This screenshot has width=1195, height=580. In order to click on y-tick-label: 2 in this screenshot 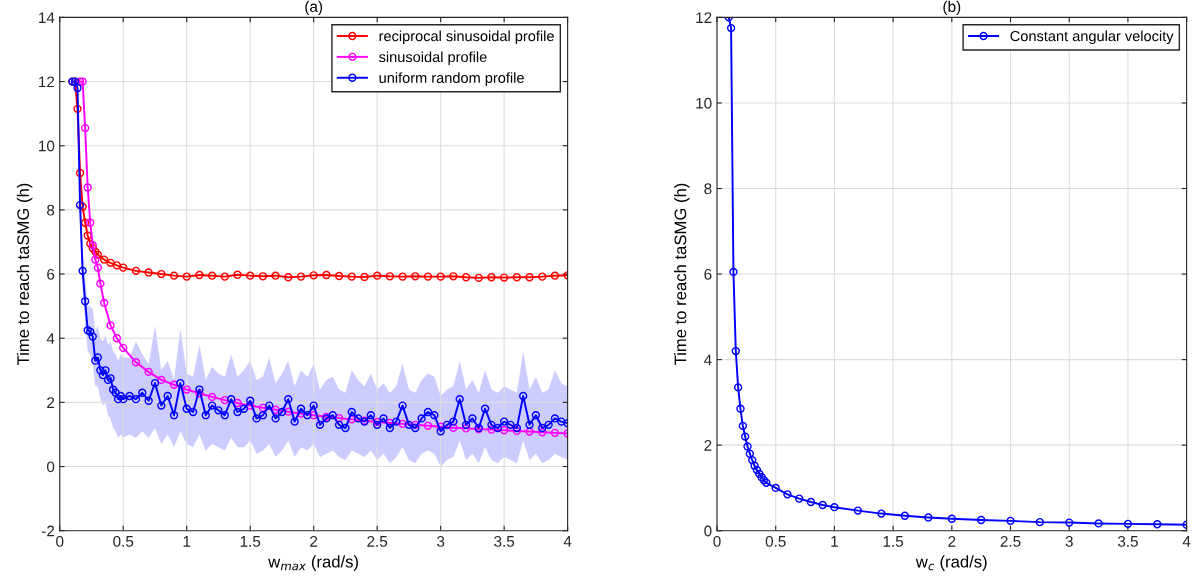, I will do `click(708, 445)`.